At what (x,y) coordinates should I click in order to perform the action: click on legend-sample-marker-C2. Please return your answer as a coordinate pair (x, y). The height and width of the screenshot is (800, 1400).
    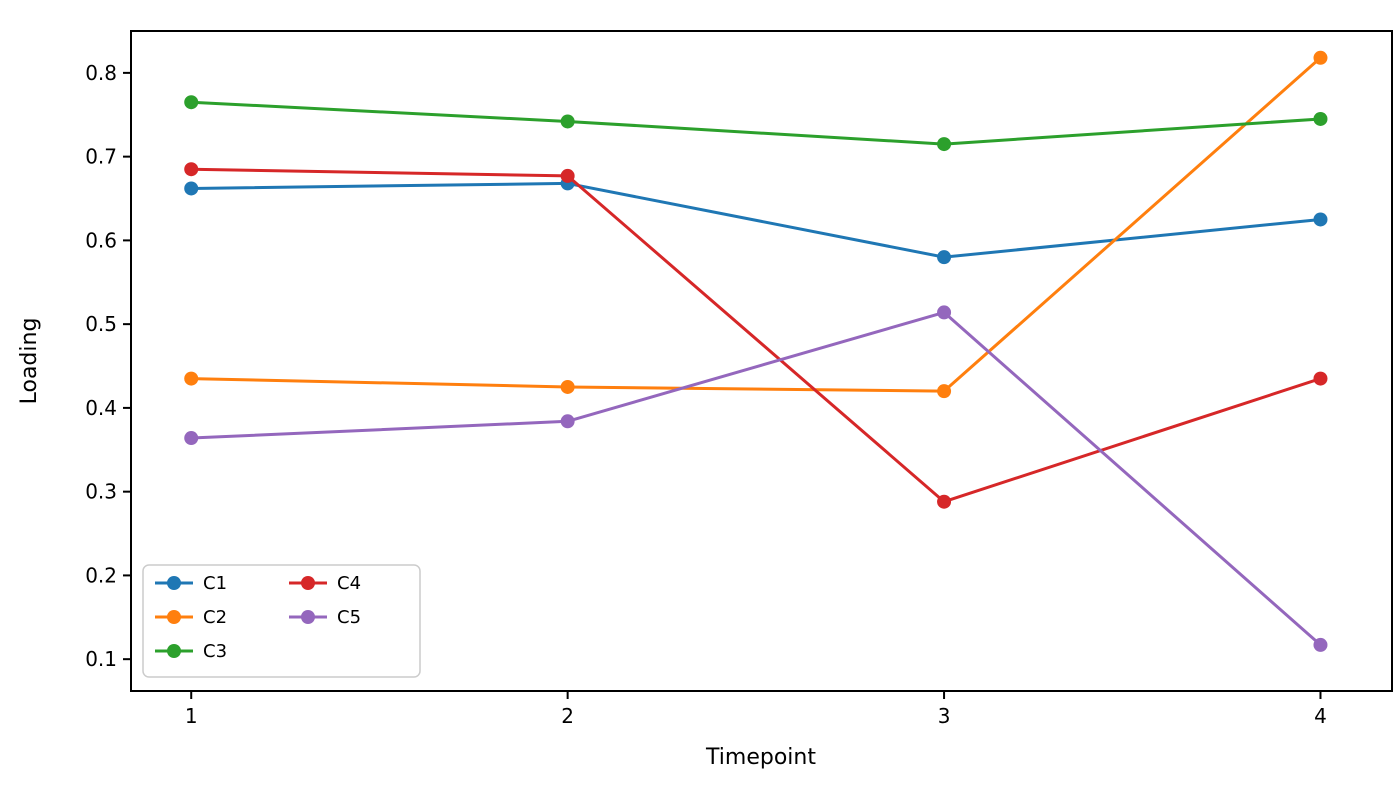
    Looking at the image, I should click on (174, 617).